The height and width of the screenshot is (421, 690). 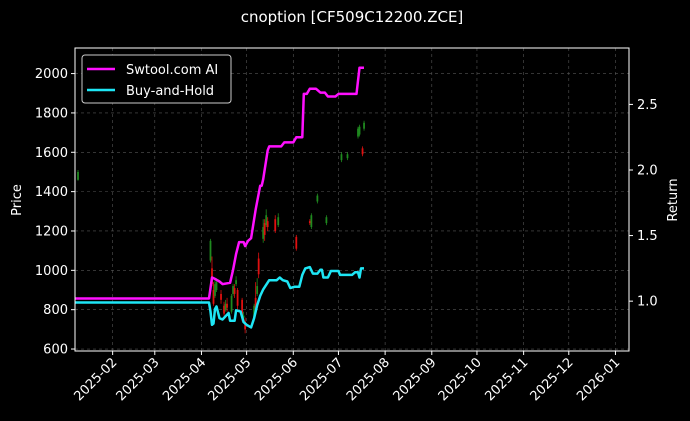 I want to click on legend-label-buy-hold: Buy-and-Hold, so click(x=170, y=91).